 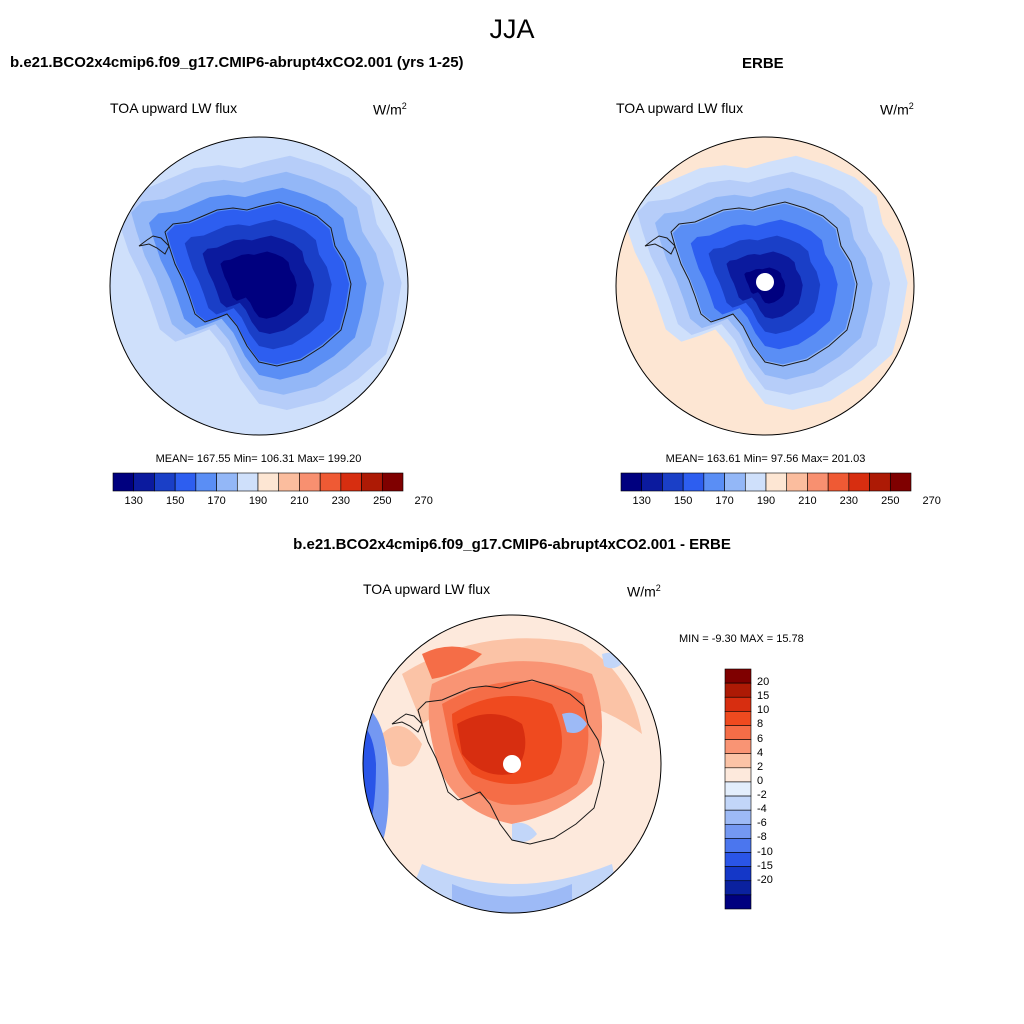 I want to click on colorbar-tick-label: 2, so click(x=760, y=766).